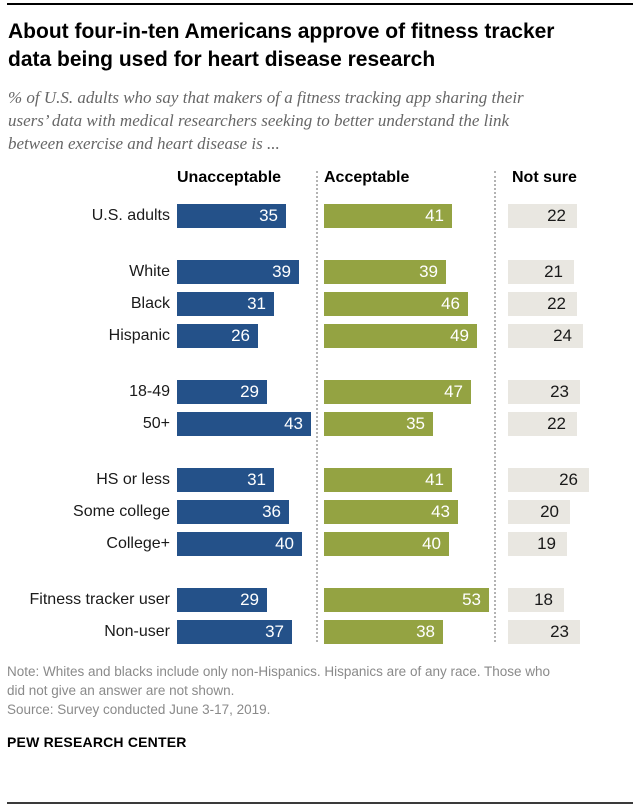  What do you see at coordinates (234, 632) in the screenshot?
I see `unacceptable-bar: 37` at bounding box center [234, 632].